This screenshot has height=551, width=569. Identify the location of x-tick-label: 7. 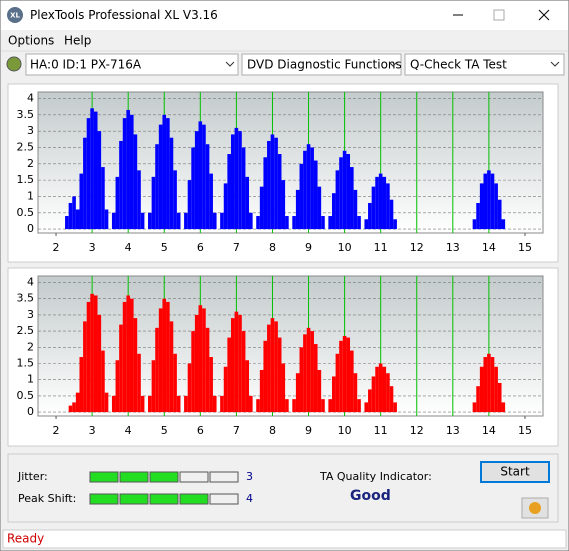
(236, 247).